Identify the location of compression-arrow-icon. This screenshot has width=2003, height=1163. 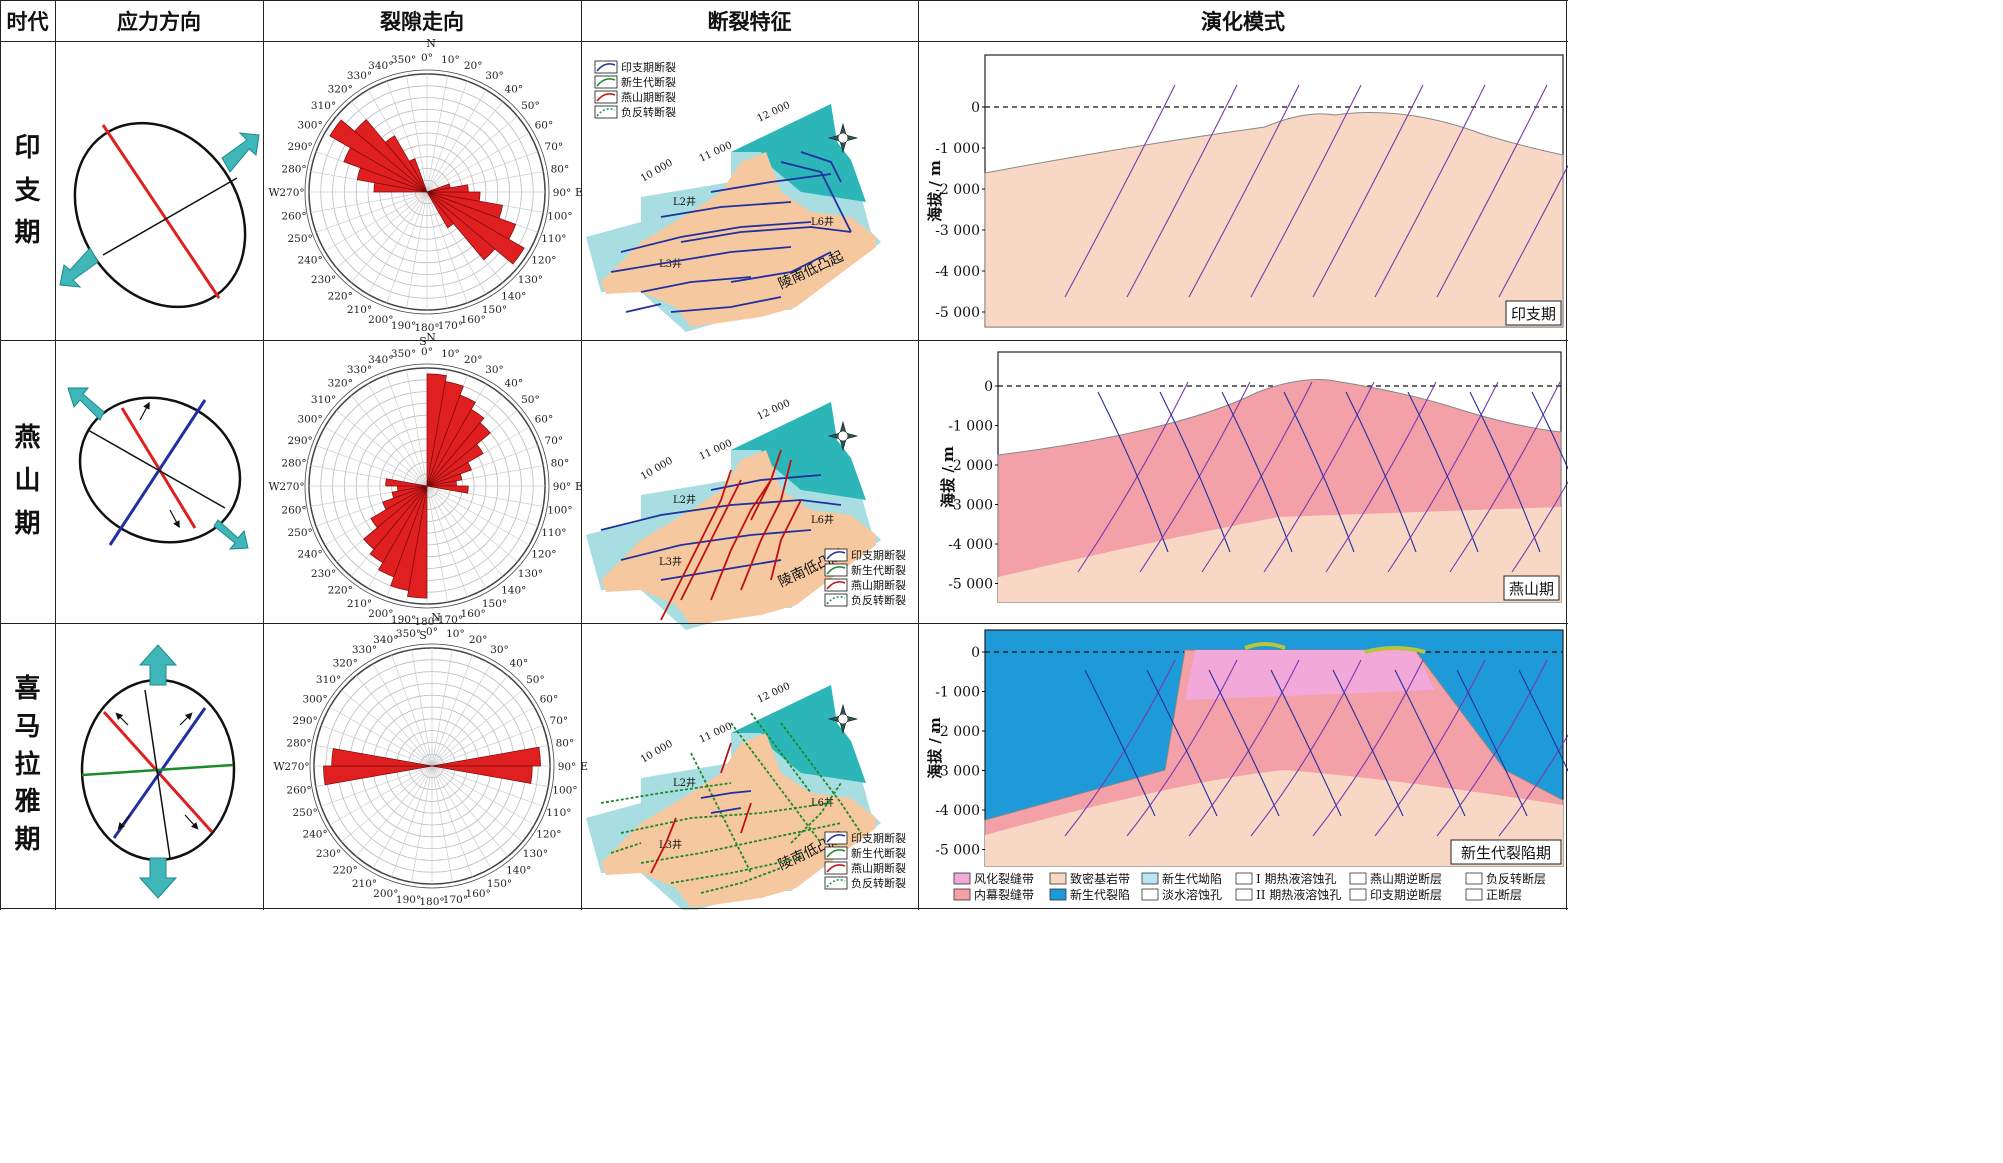
(86, 404).